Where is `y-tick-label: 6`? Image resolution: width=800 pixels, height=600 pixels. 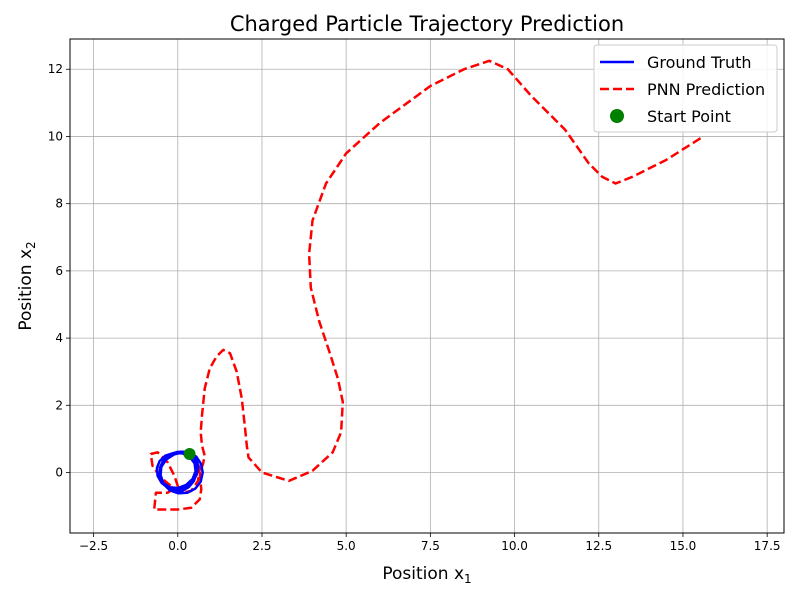
y-tick-label: 6 is located at coordinates (59, 271).